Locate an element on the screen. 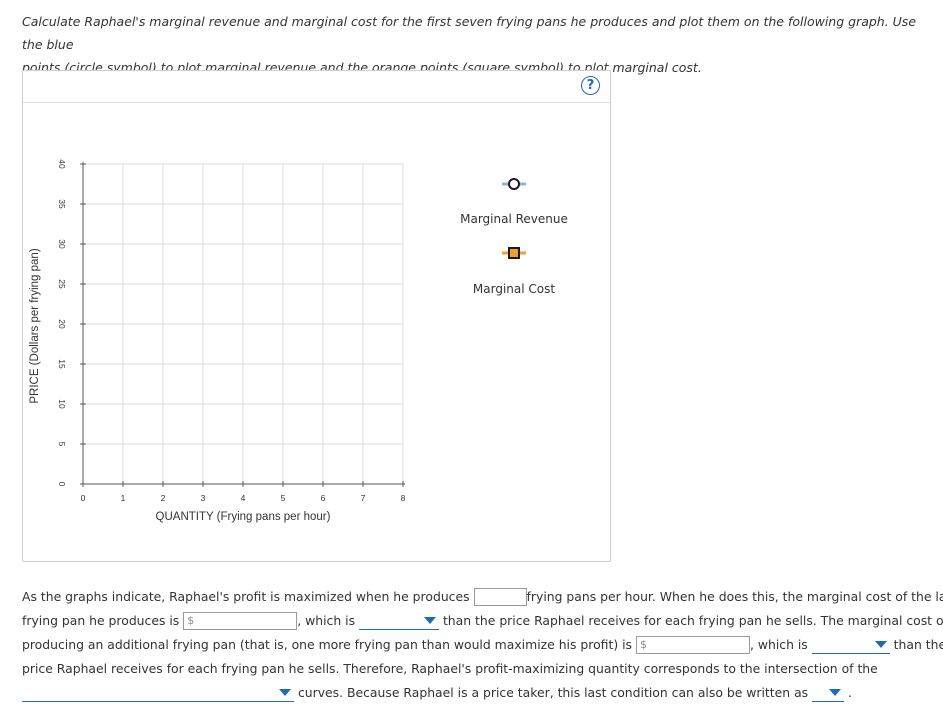 The width and height of the screenshot is (943, 718). y-tick-label: 0 is located at coordinates (62, 484).